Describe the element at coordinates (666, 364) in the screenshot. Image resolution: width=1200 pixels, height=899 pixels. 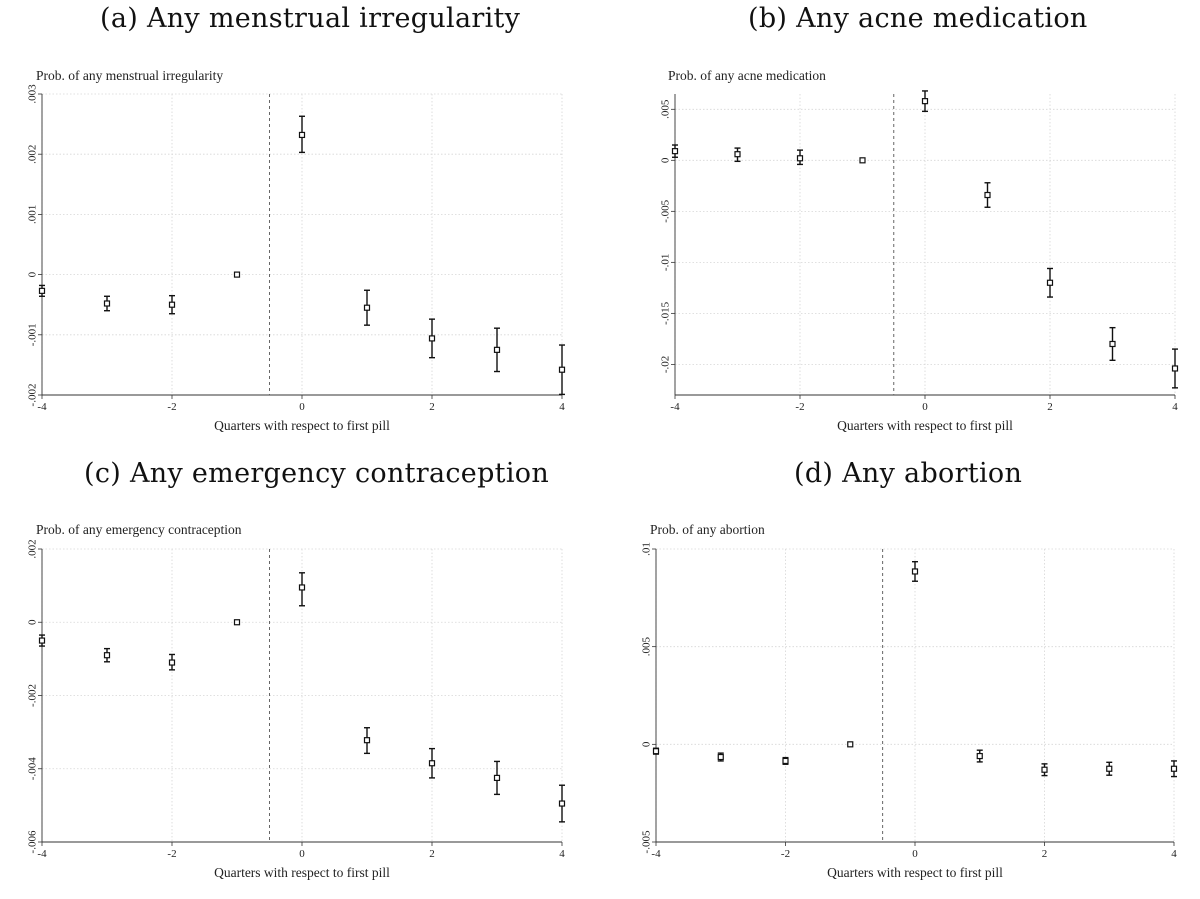
I see `y-tick-label: -.02` at that location.